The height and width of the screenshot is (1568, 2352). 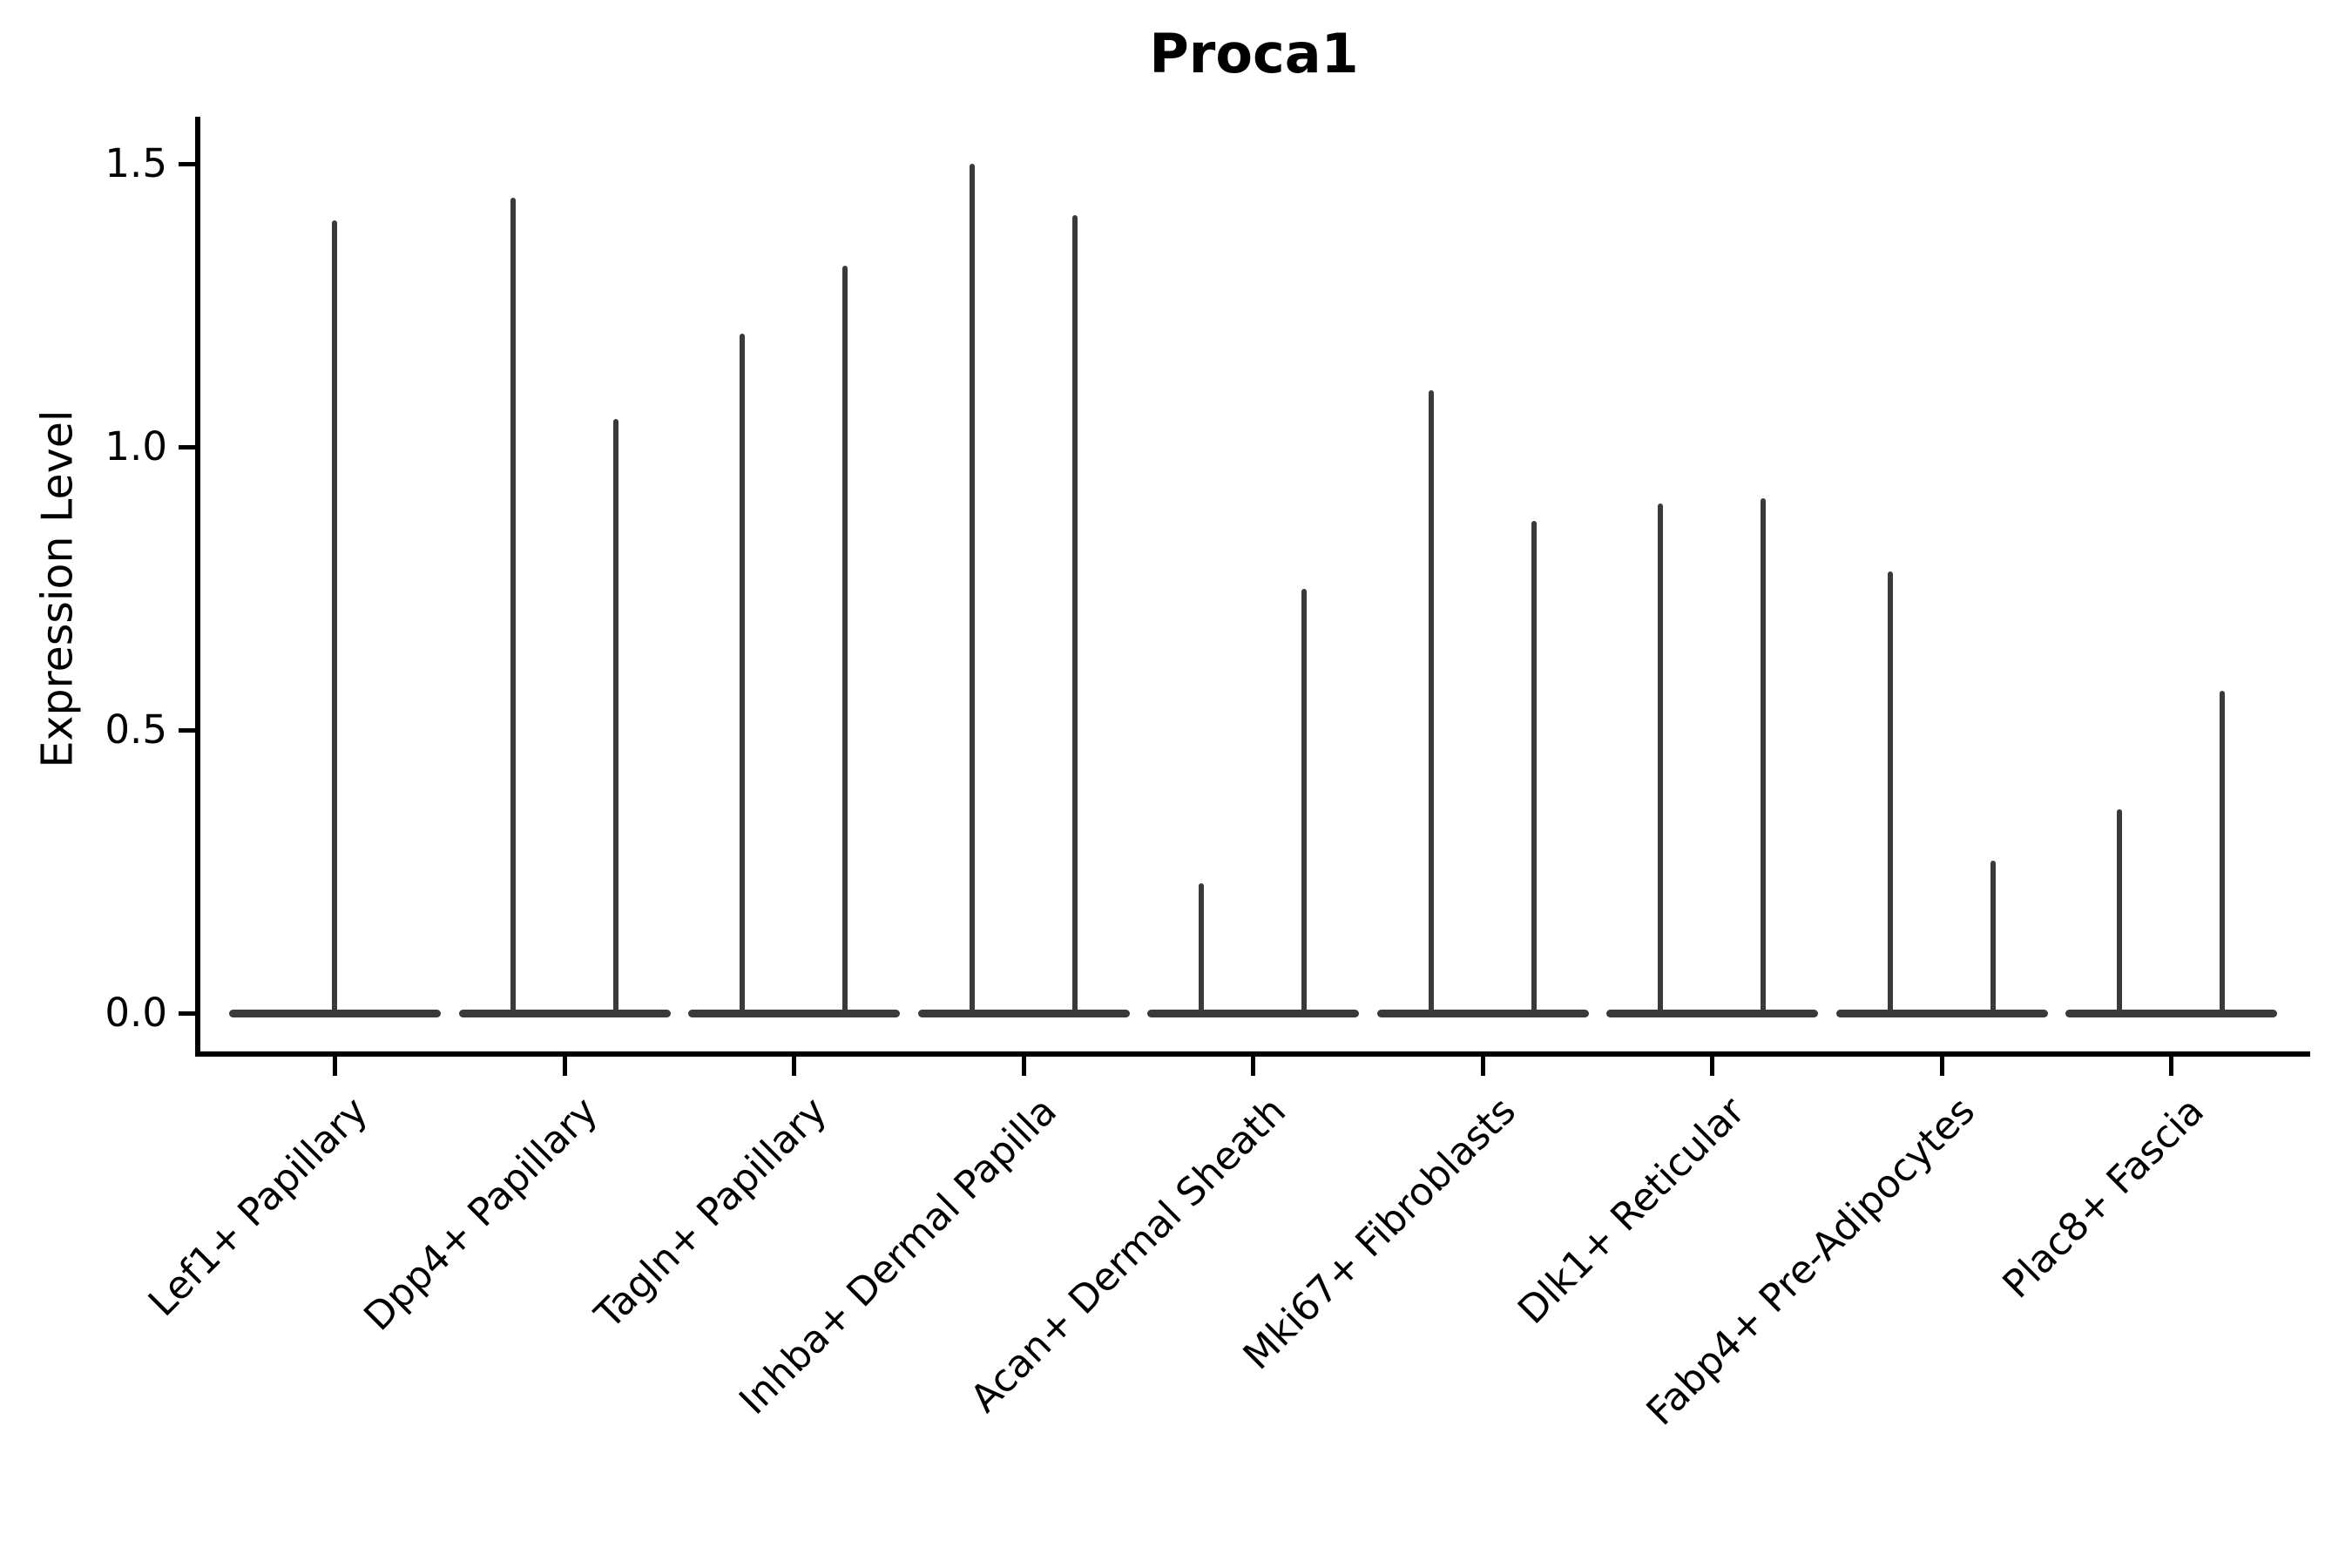 What do you see at coordinates (136, 729) in the screenshot?
I see `y-tick-label: 0.5` at bounding box center [136, 729].